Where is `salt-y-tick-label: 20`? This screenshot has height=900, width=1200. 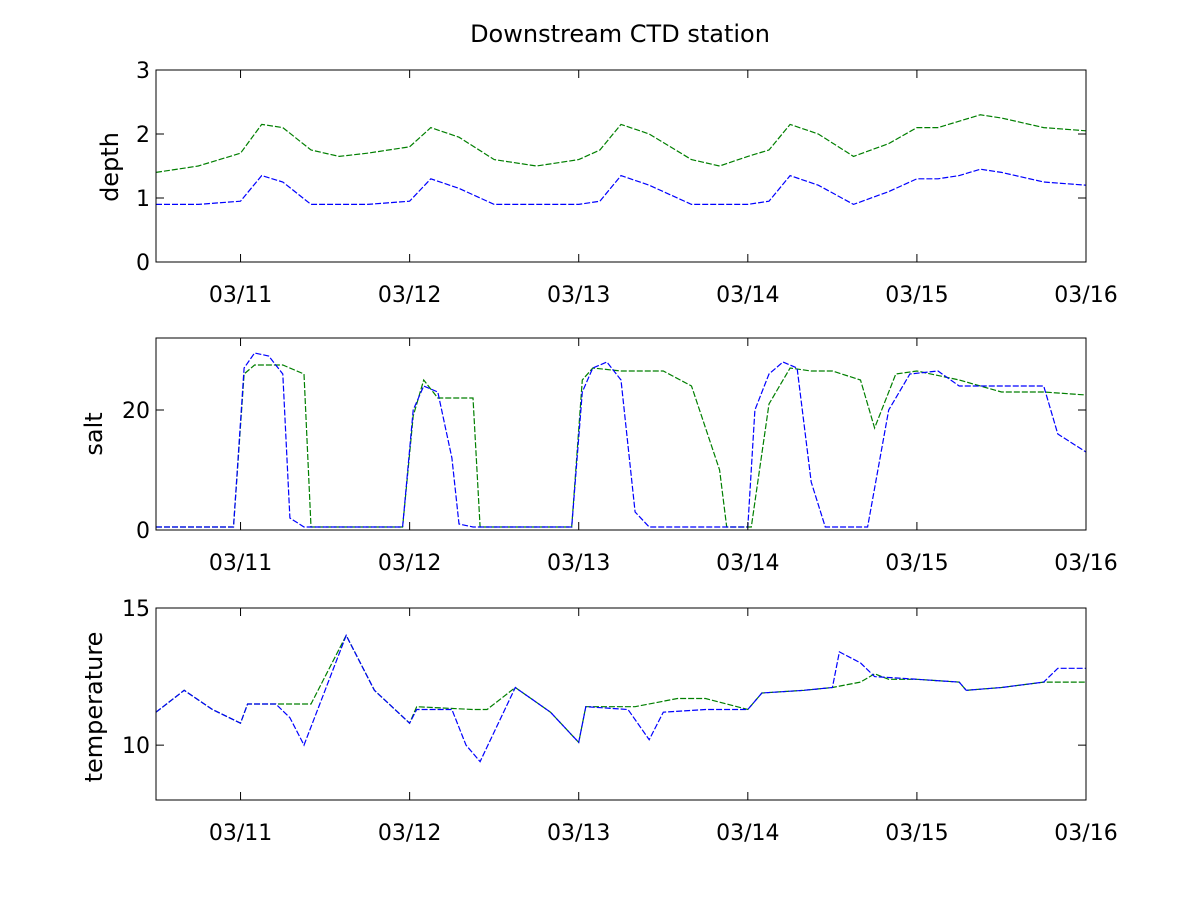
salt-y-tick-label: 20 is located at coordinates (136, 411).